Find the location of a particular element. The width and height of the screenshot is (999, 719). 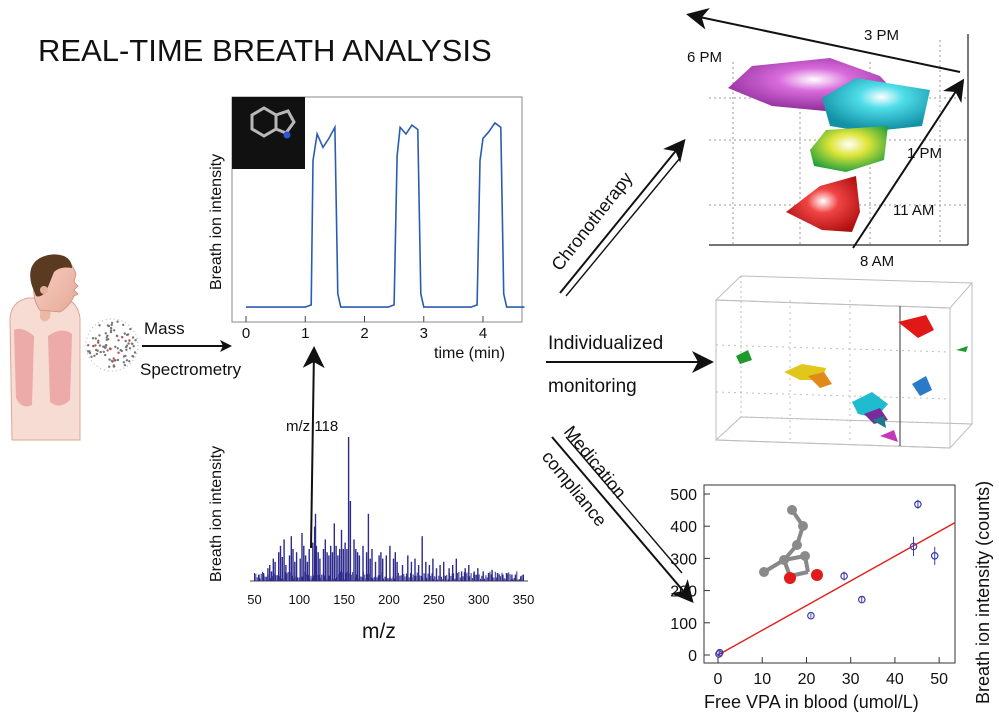

chronotherapy-arrow-group: Chronotherapy is located at coordinates (616, 217).